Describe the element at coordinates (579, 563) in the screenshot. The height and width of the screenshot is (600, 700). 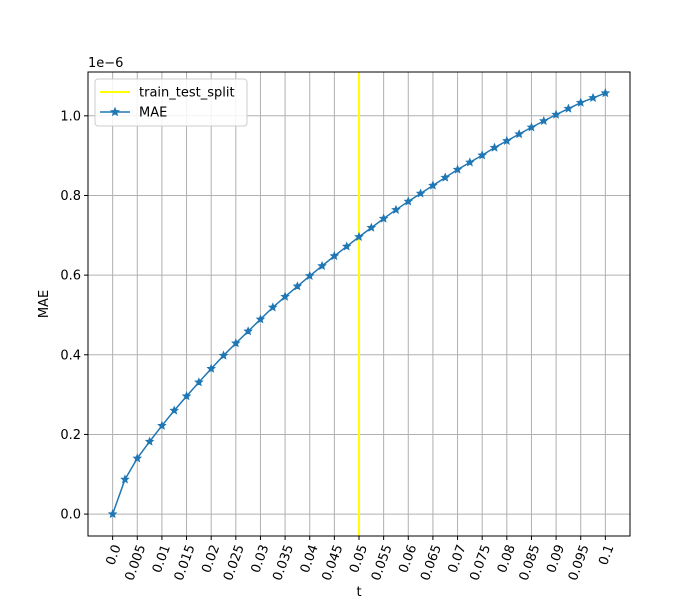
I see `x-tick-label: 0.095` at that location.